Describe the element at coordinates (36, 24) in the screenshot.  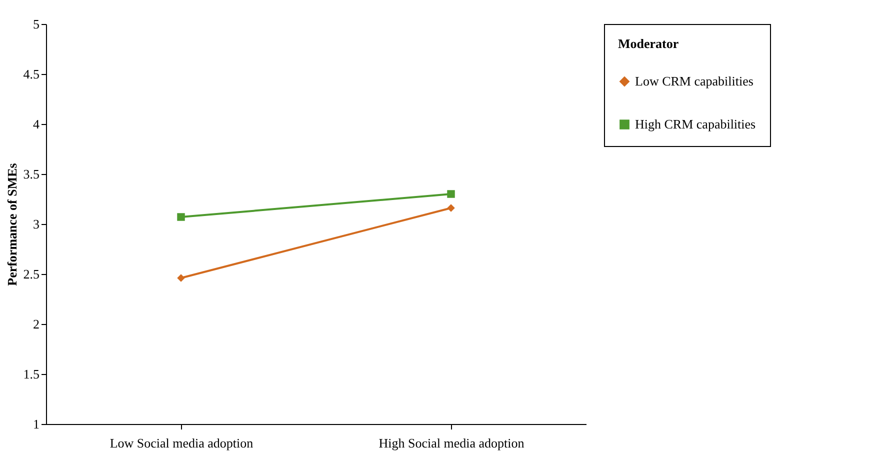
I see `y-tick-label: 5` at that location.